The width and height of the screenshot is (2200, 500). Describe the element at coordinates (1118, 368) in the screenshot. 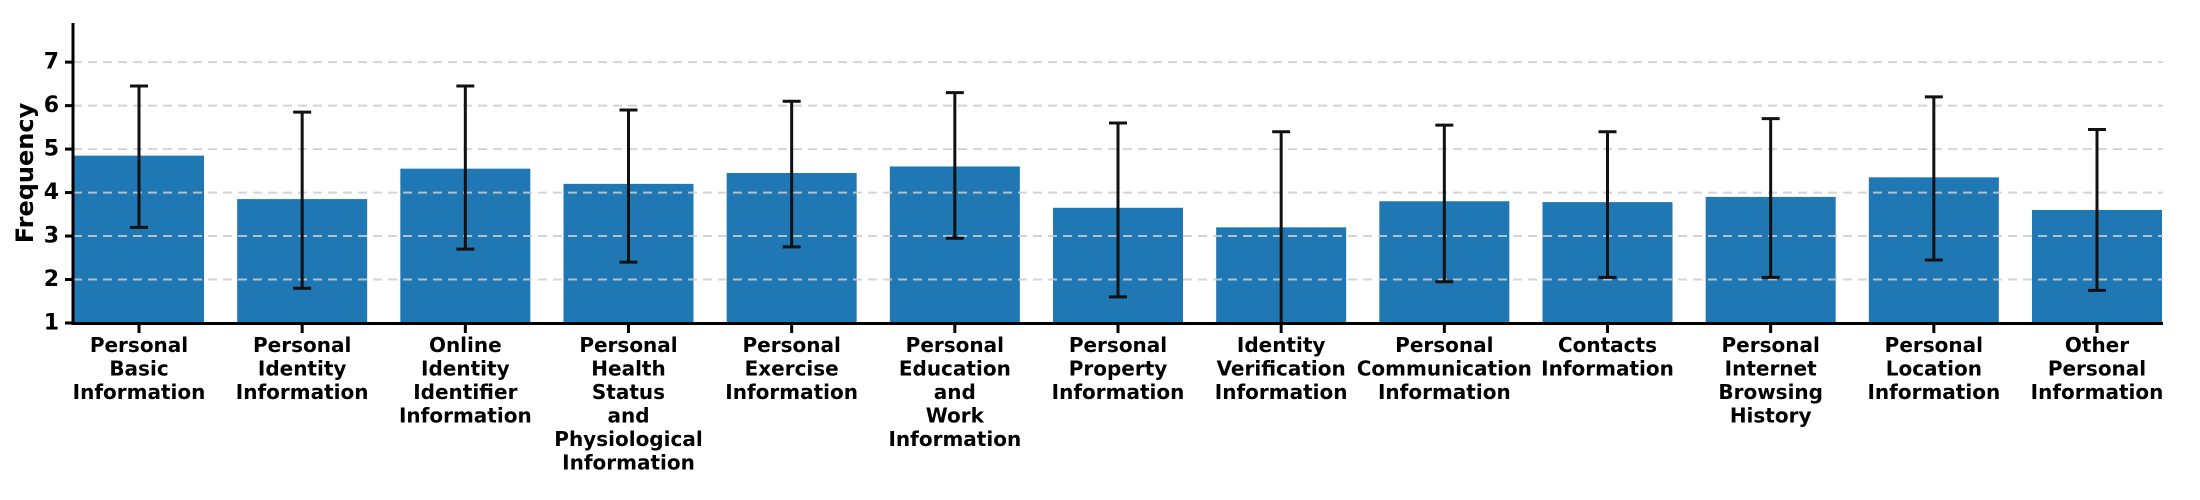

I see `x-tick-label: Personal Property Information` at that location.